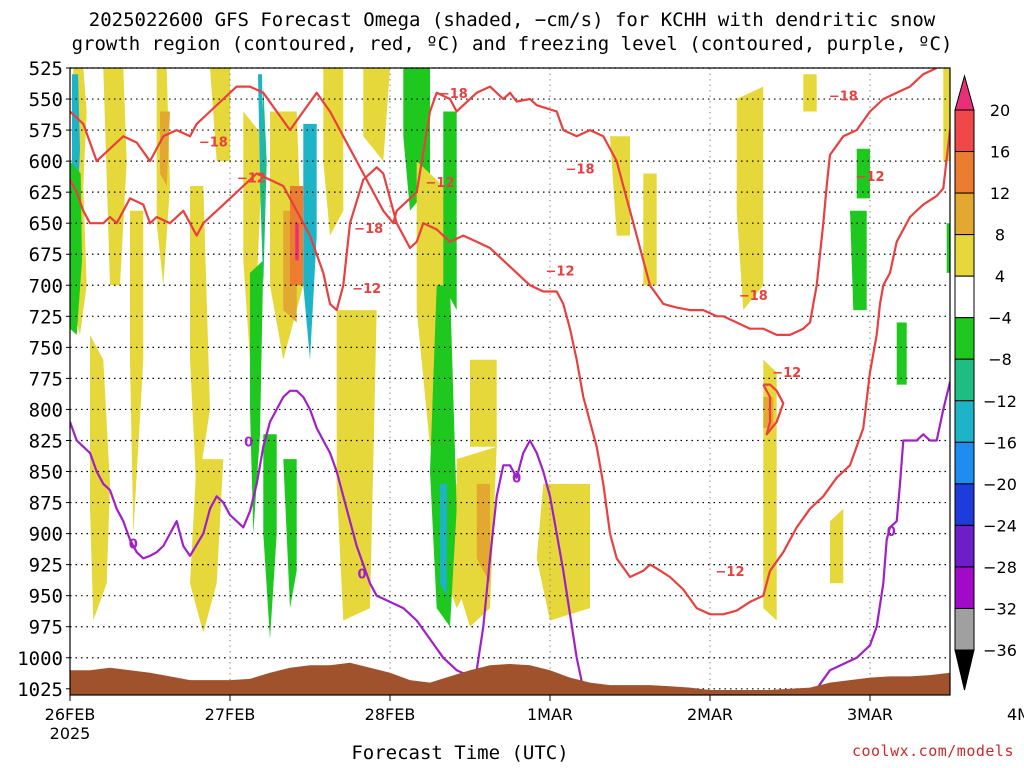 This screenshot has width=1024, height=768. What do you see at coordinates (710, 714) in the screenshot?
I see `x-tick-label-4-0: 2MAR` at bounding box center [710, 714].